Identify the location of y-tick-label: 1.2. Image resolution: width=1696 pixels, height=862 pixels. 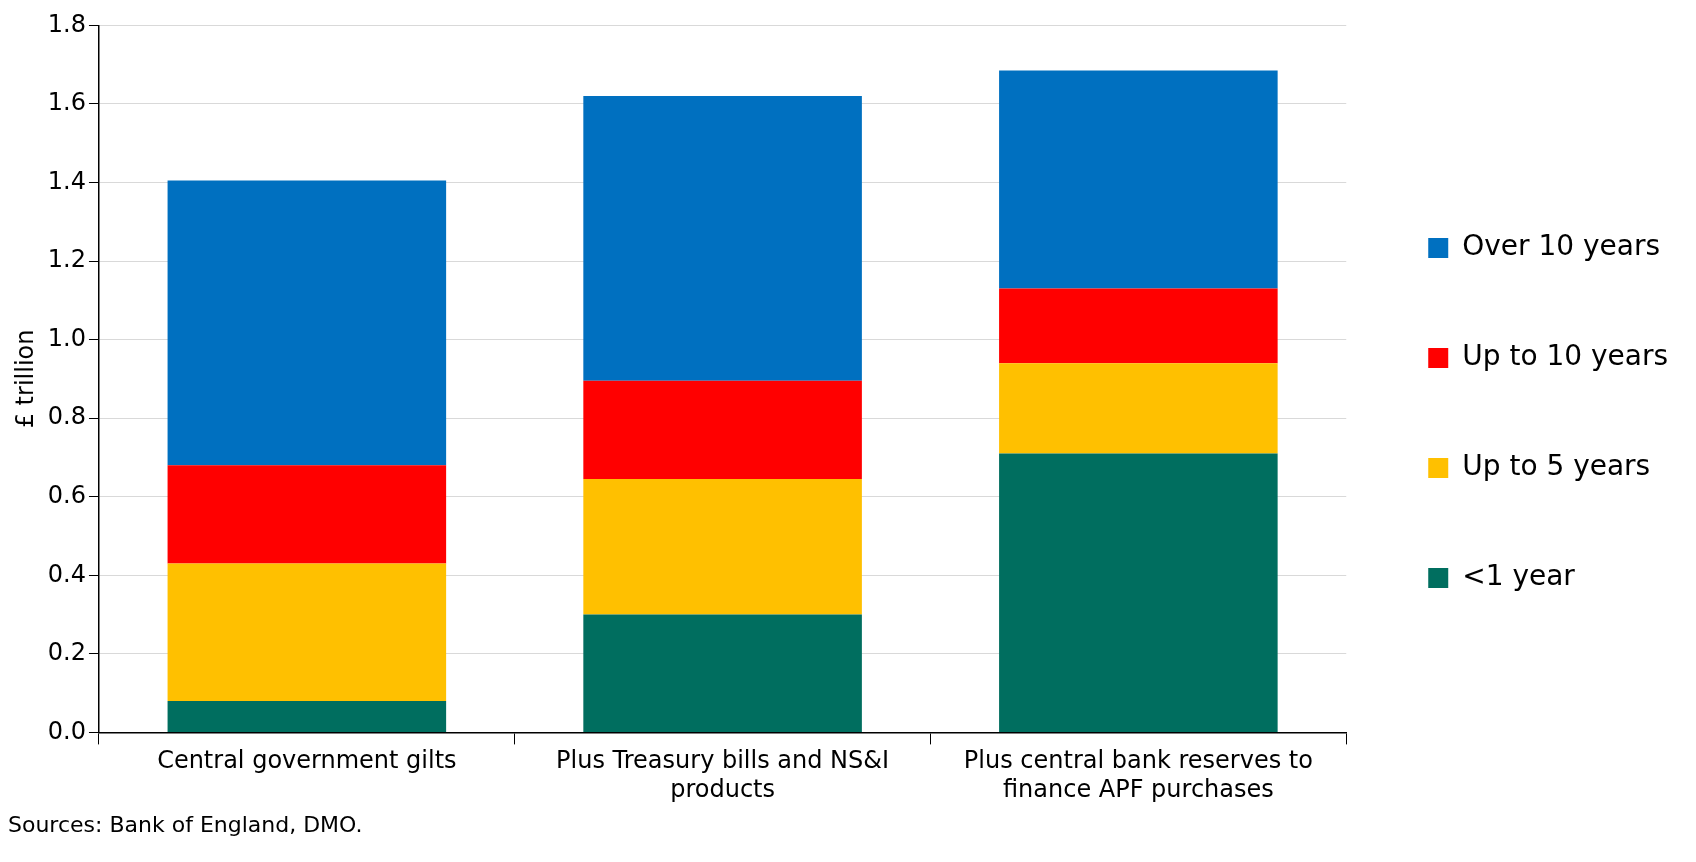
(66, 259).